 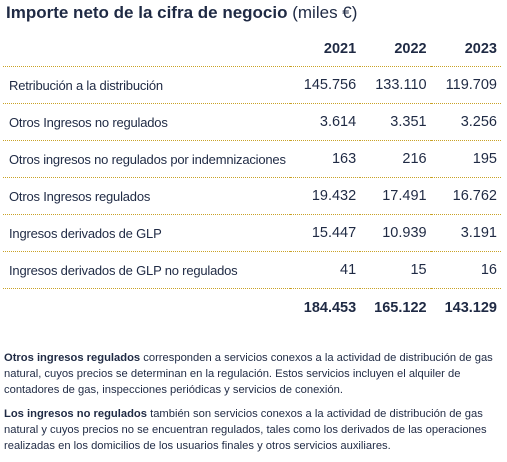 I want to click on row-value: 15.447, so click(x=325, y=233).